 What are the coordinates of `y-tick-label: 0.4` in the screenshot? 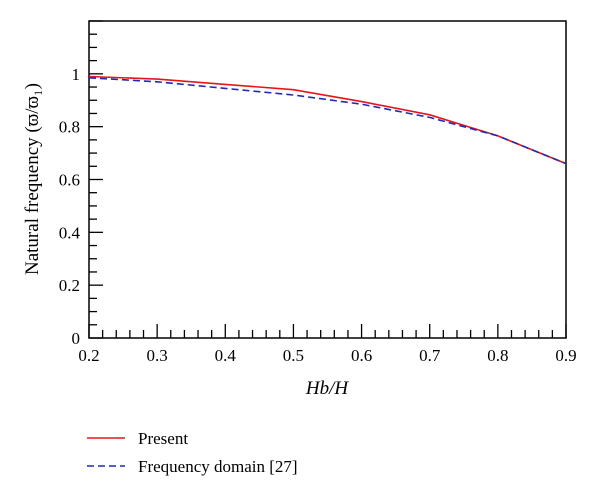 It's located at (70, 232).